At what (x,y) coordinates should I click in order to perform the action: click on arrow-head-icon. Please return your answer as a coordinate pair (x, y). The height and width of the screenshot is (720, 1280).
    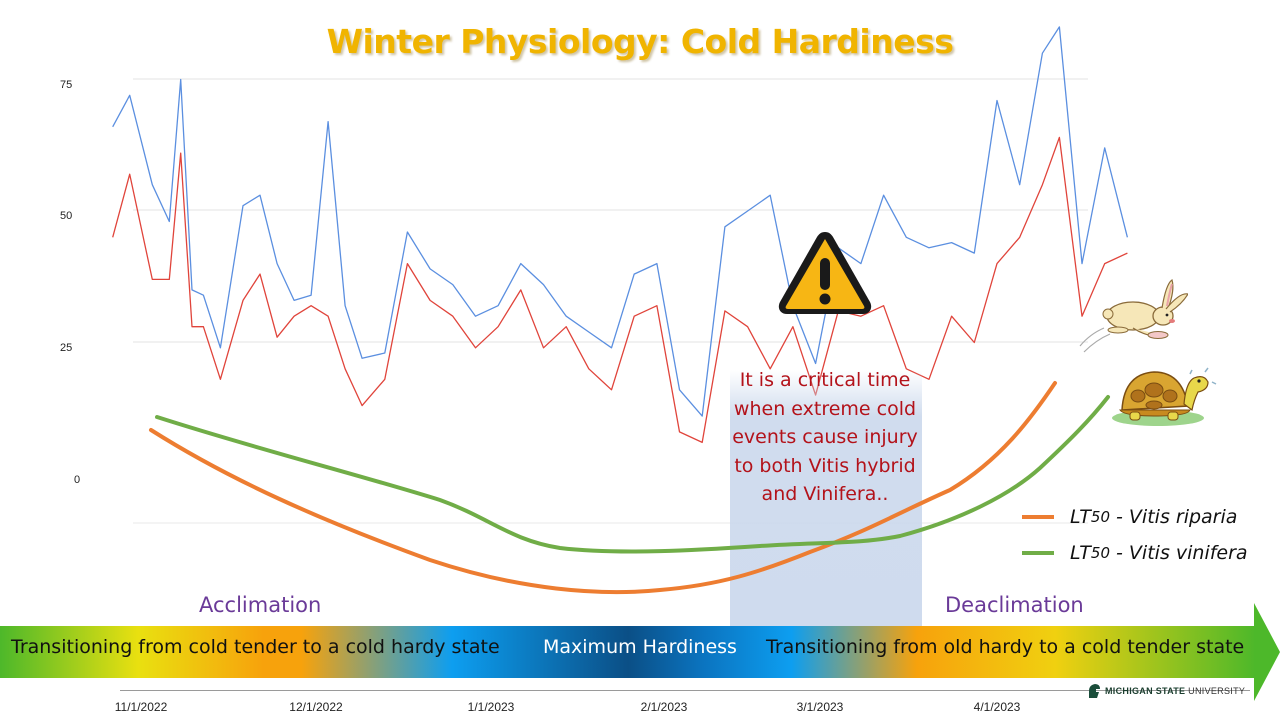
    Looking at the image, I should click on (1267, 652).